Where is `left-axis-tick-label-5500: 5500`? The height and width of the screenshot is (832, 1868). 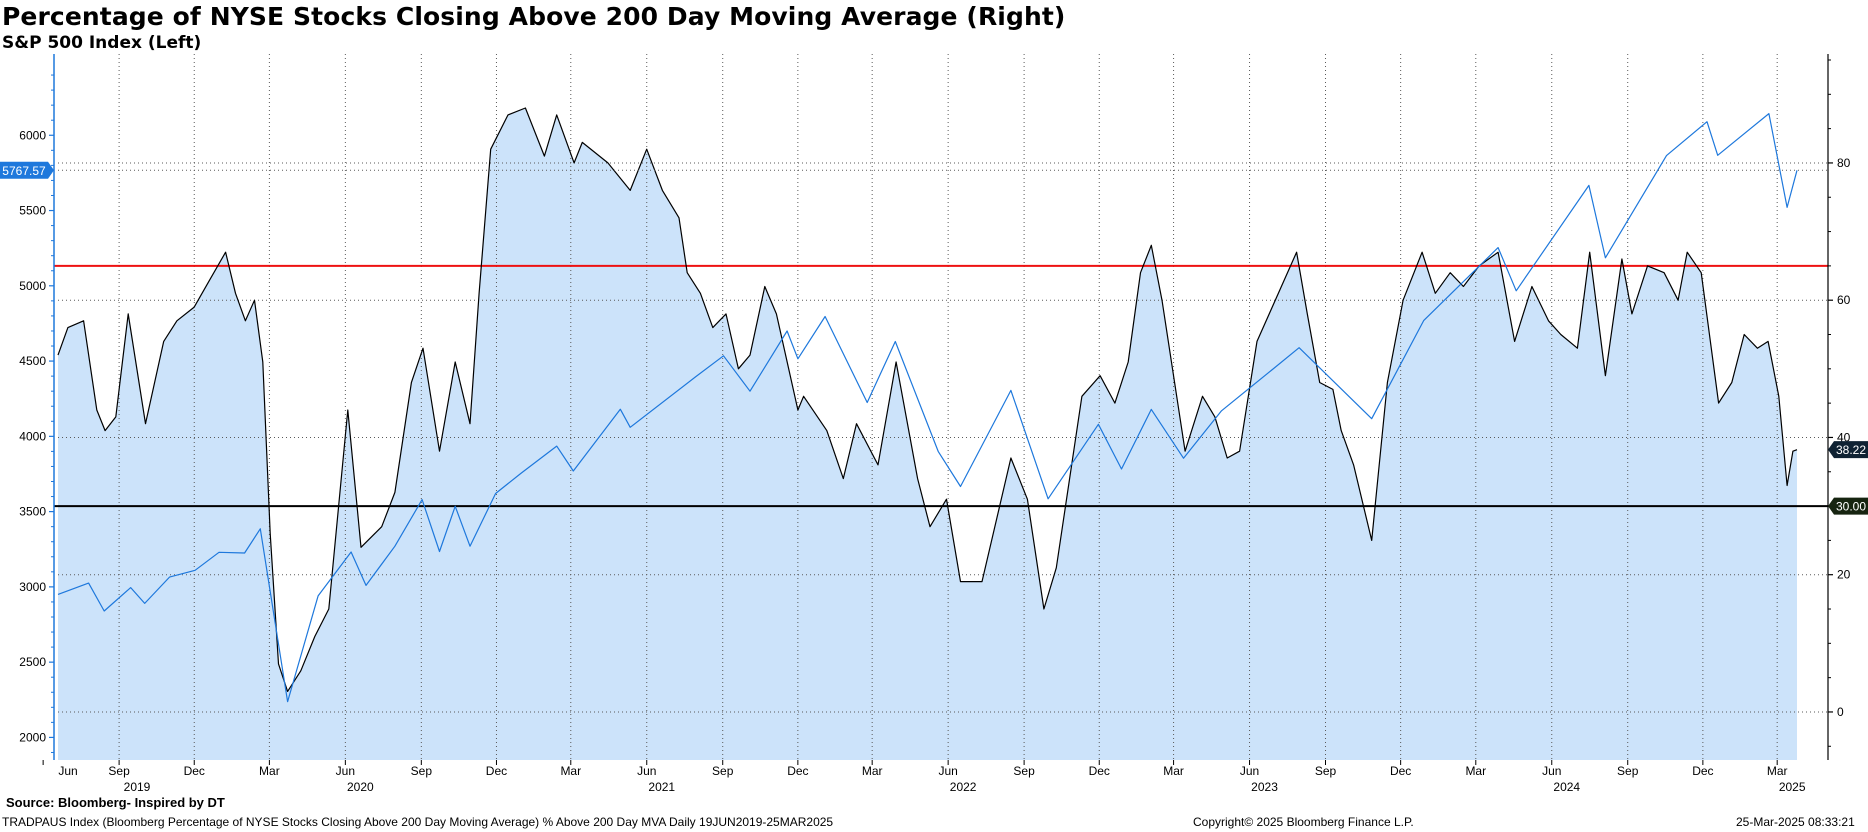
left-axis-tick-label-5500: 5500 is located at coordinates (32, 211).